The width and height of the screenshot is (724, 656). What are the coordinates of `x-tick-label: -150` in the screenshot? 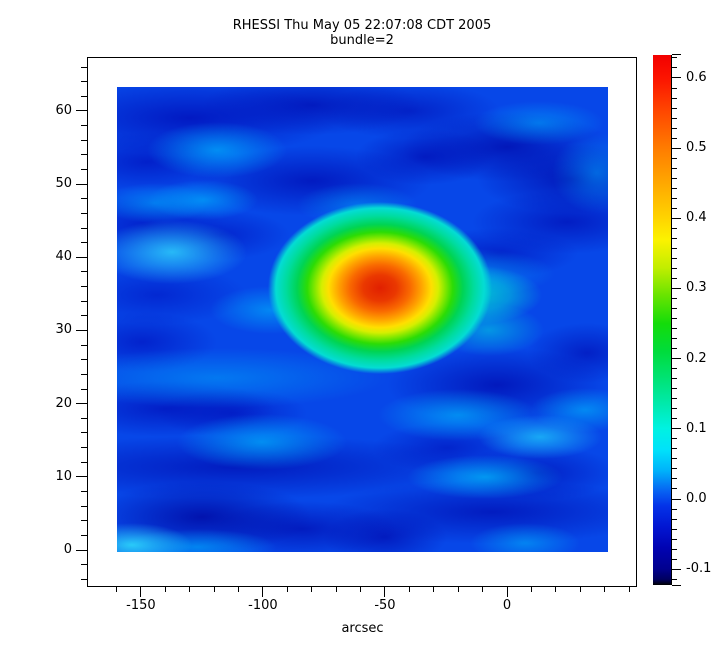 It's located at (141, 605).